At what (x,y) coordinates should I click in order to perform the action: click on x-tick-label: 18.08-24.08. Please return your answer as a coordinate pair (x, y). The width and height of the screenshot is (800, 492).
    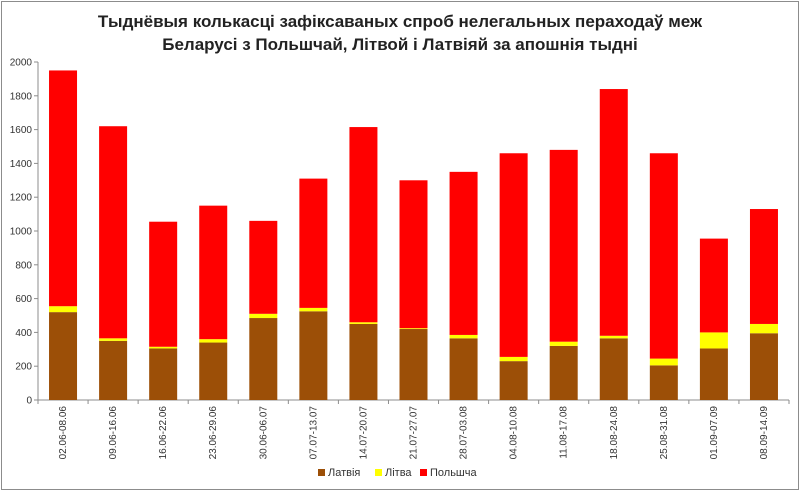
    Looking at the image, I should click on (614, 433).